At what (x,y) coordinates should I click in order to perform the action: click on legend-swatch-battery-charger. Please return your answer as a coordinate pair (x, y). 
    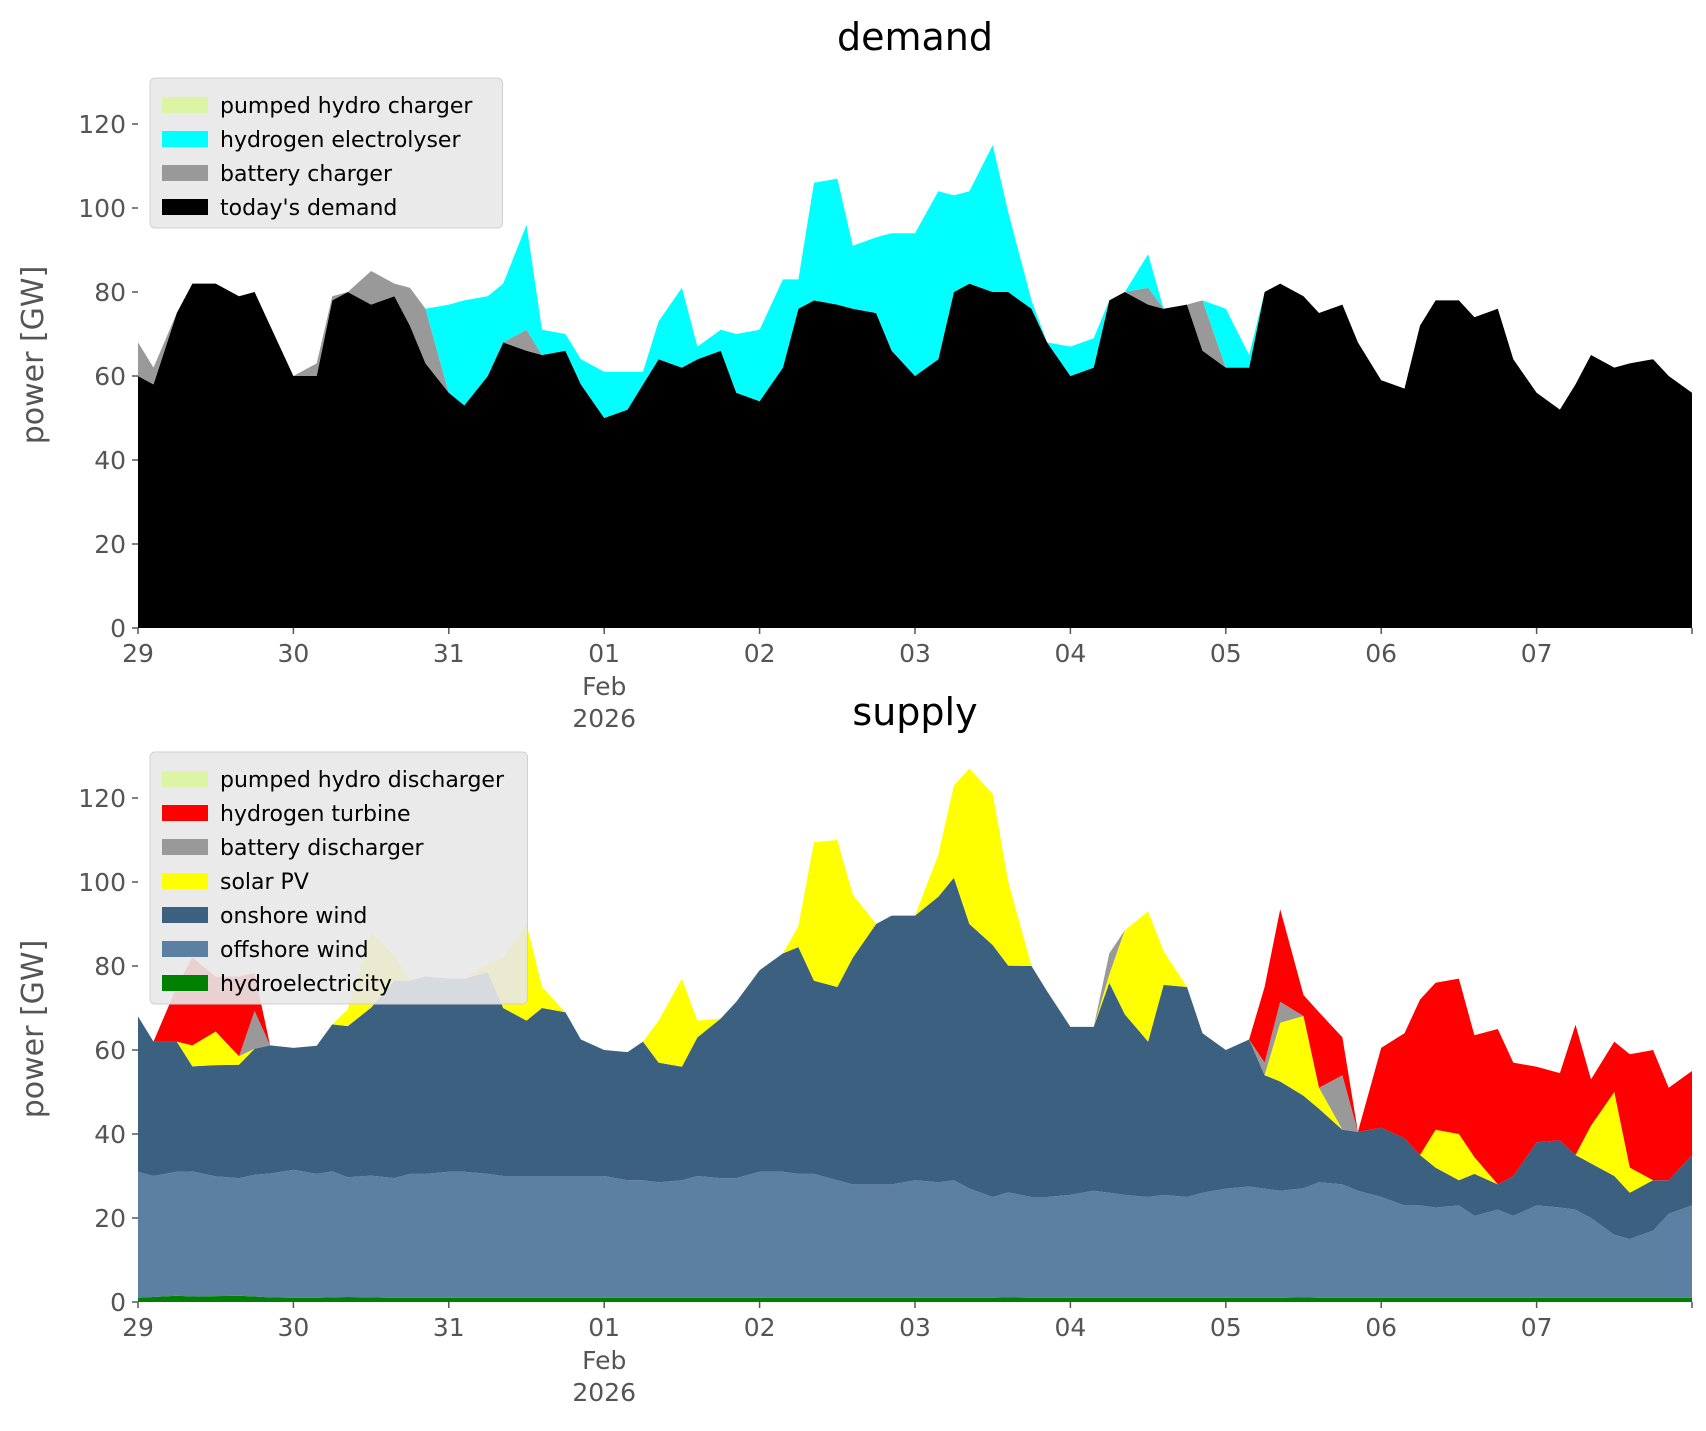
    Looking at the image, I should click on (185, 173).